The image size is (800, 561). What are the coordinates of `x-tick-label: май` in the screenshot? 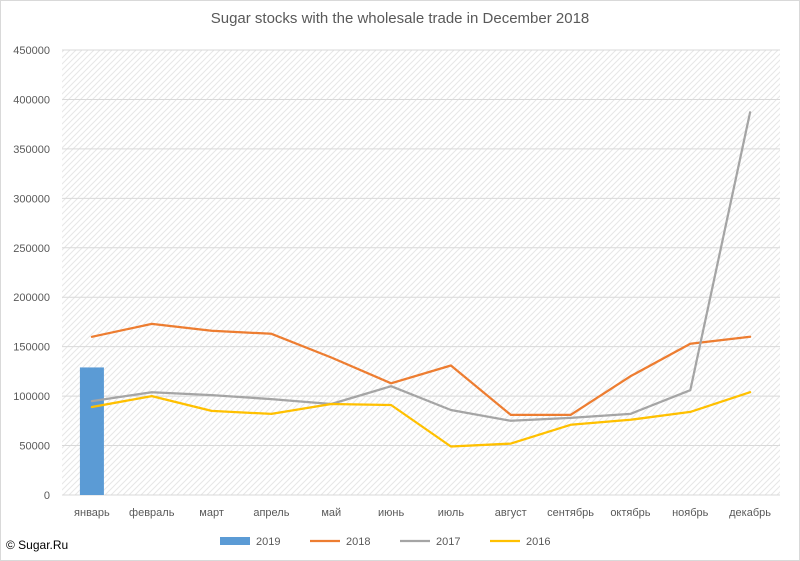 It's located at (331, 513).